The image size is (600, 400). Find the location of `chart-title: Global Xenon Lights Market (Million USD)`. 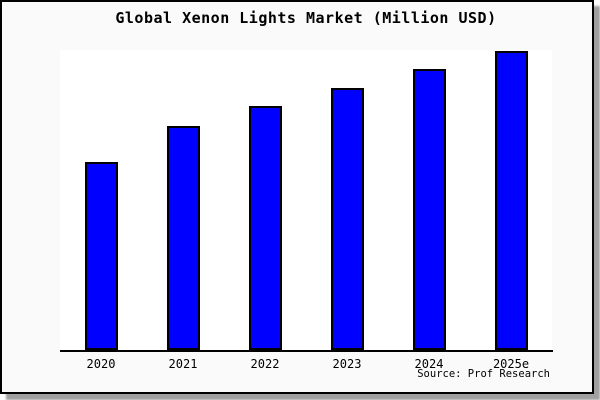

chart-title: Global Xenon Lights Market (Million USD) is located at coordinates (306, 18).